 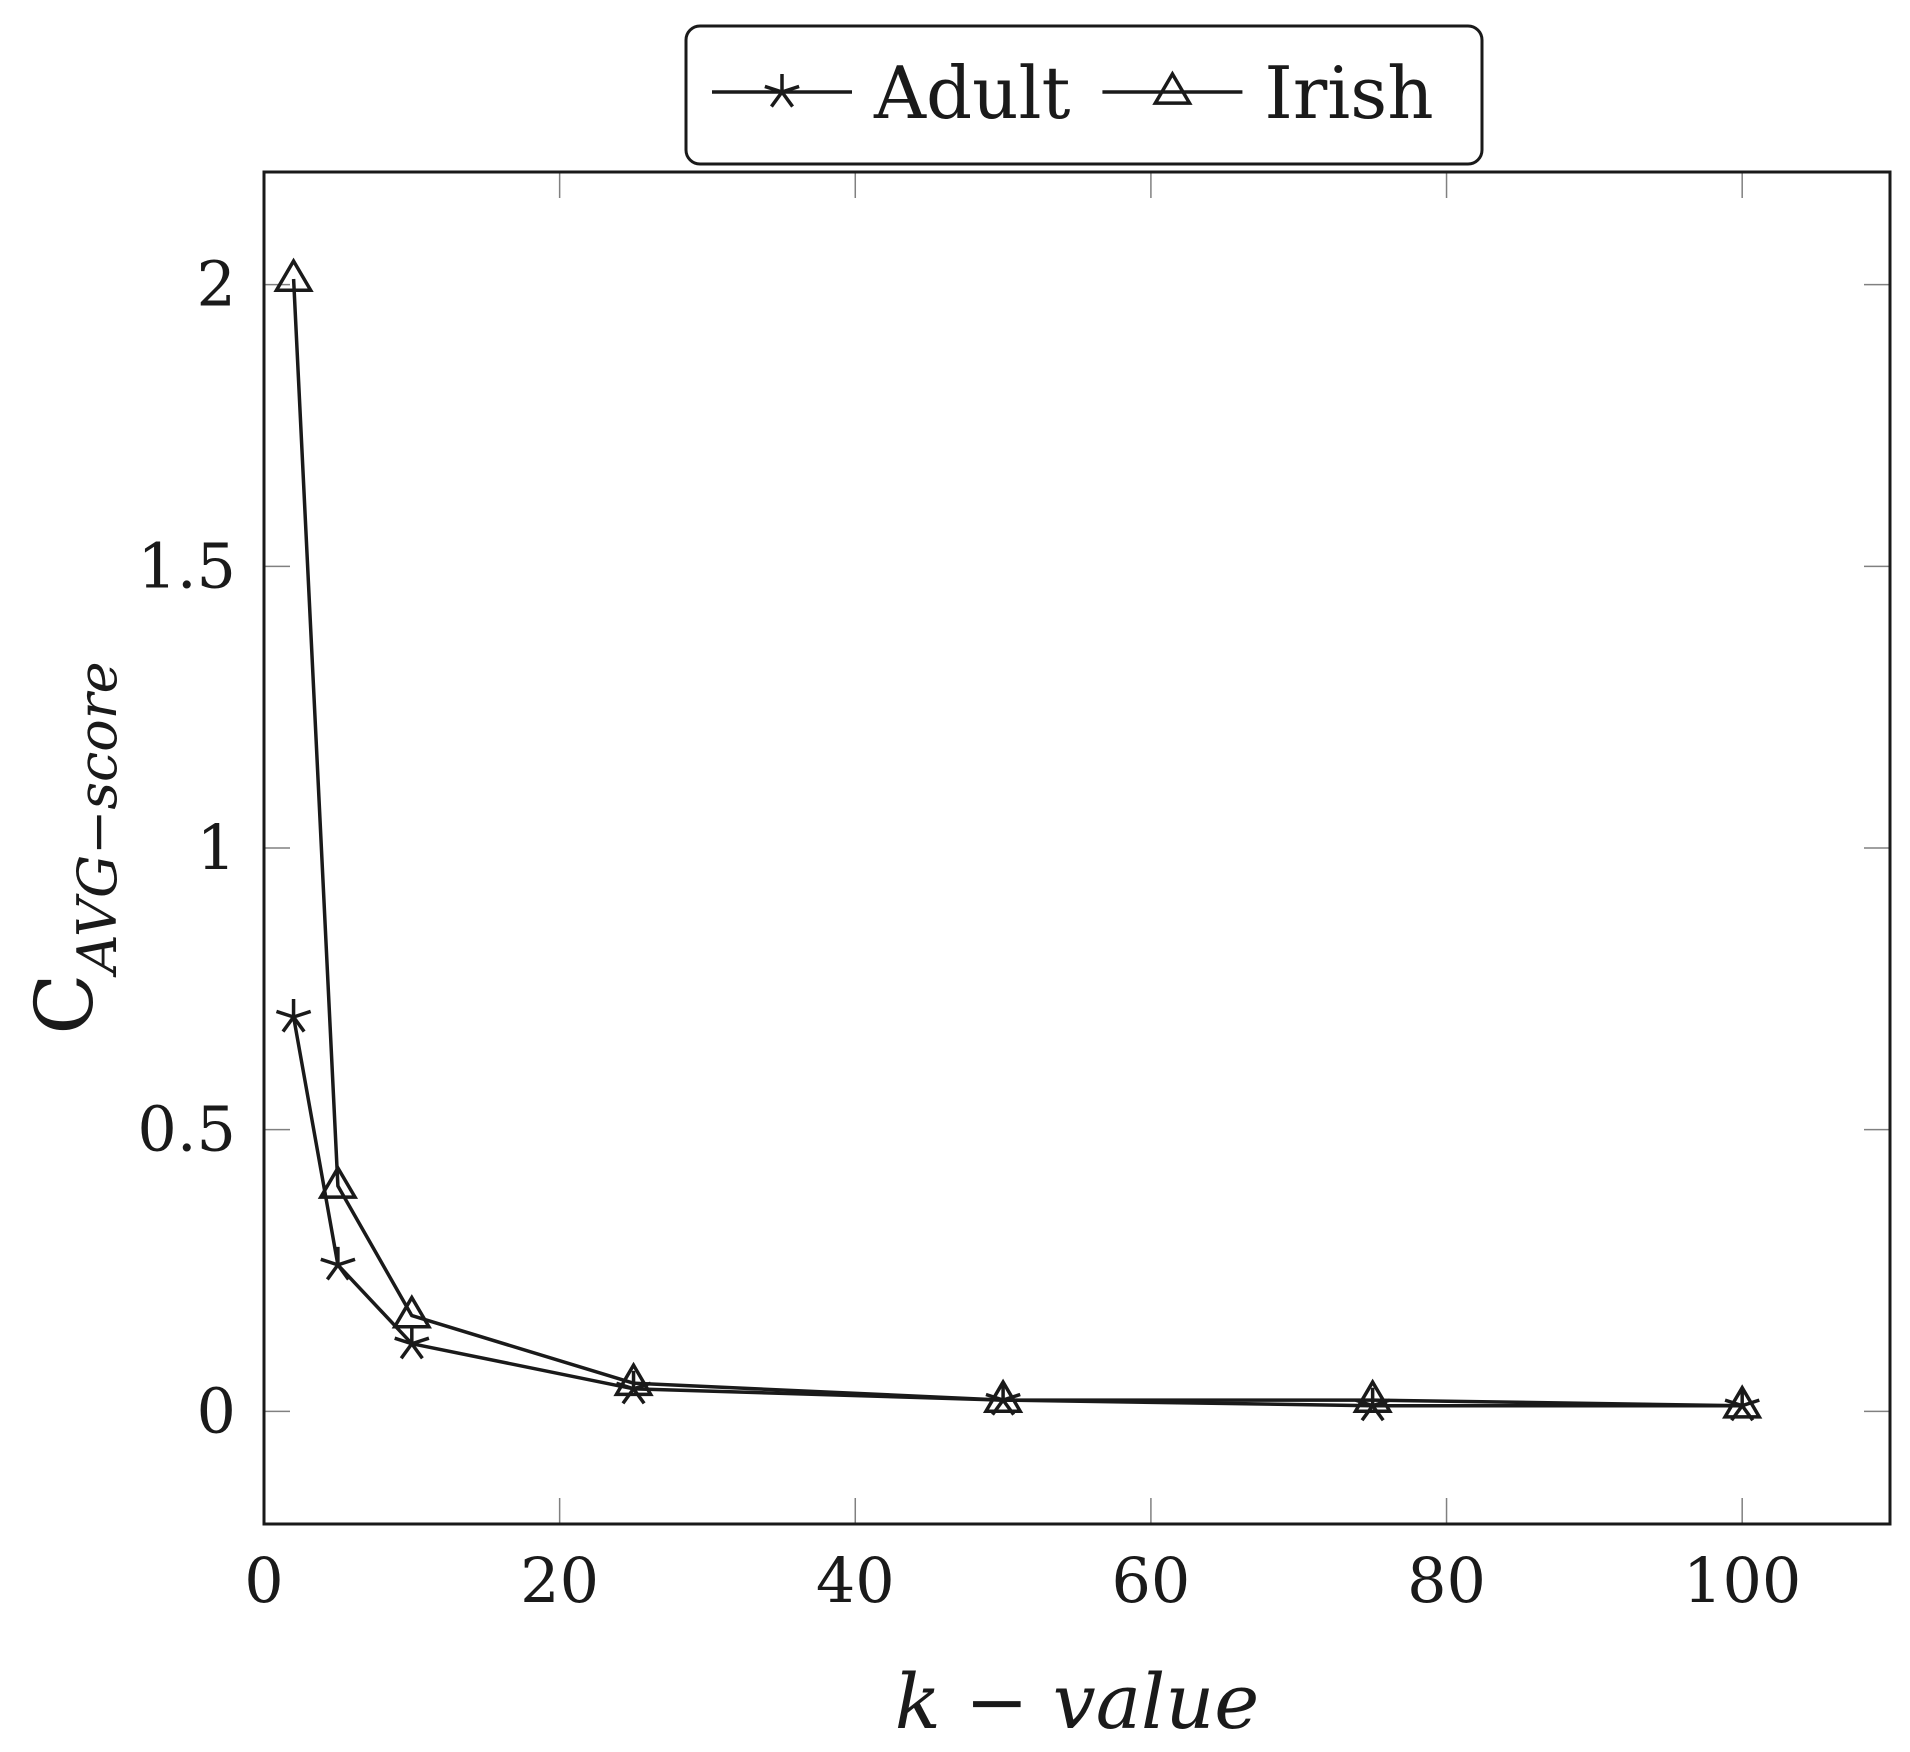 What do you see at coordinates (216, 847) in the screenshot?
I see `y-tick-label: 1` at bounding box center [216, 847].